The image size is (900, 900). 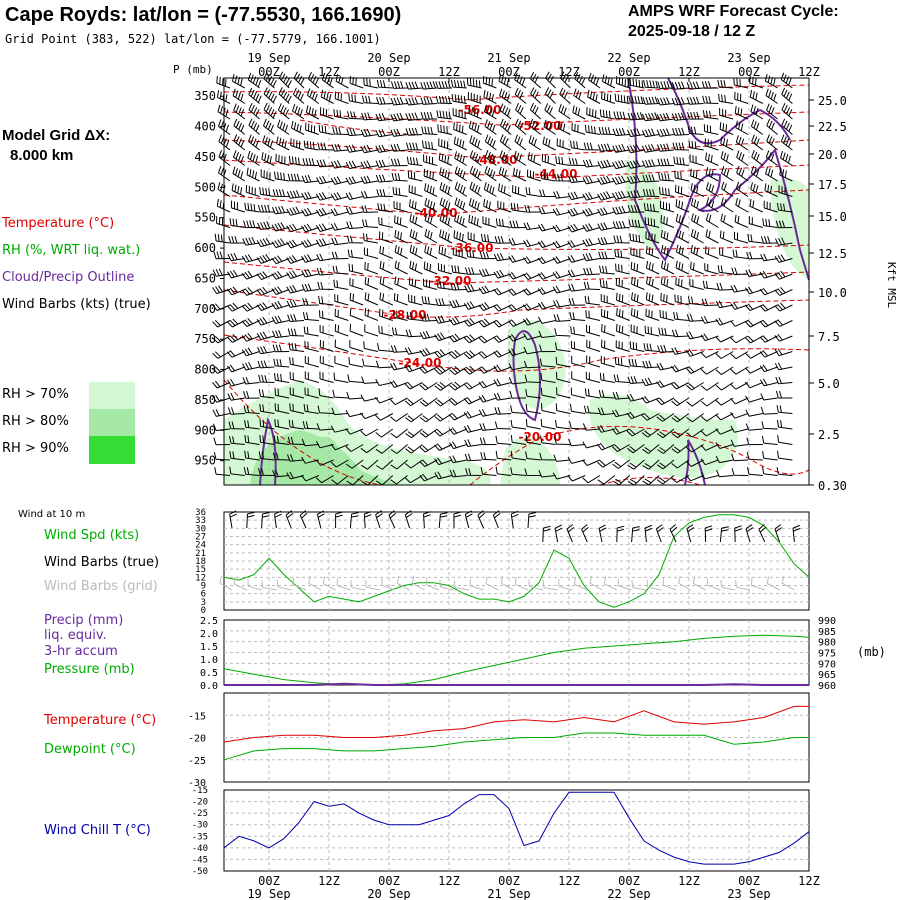 I want to click on wind-speed-tick-label: 33, so click(x=200, y=521).